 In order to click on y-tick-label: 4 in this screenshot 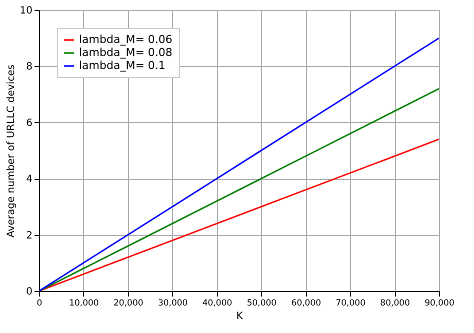, I will do `click(29, 180)`.